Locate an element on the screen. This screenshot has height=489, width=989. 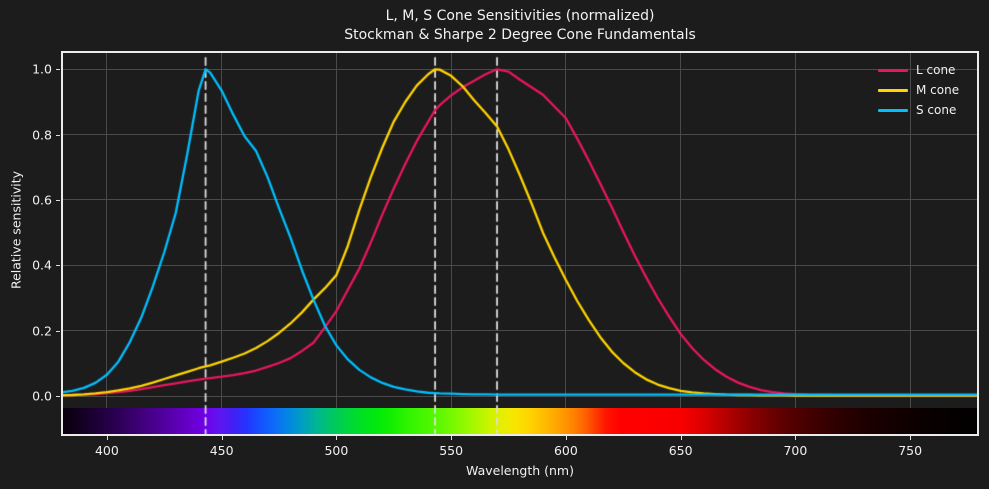
x-tick-label: 600 is located at coordinates (565, 450).